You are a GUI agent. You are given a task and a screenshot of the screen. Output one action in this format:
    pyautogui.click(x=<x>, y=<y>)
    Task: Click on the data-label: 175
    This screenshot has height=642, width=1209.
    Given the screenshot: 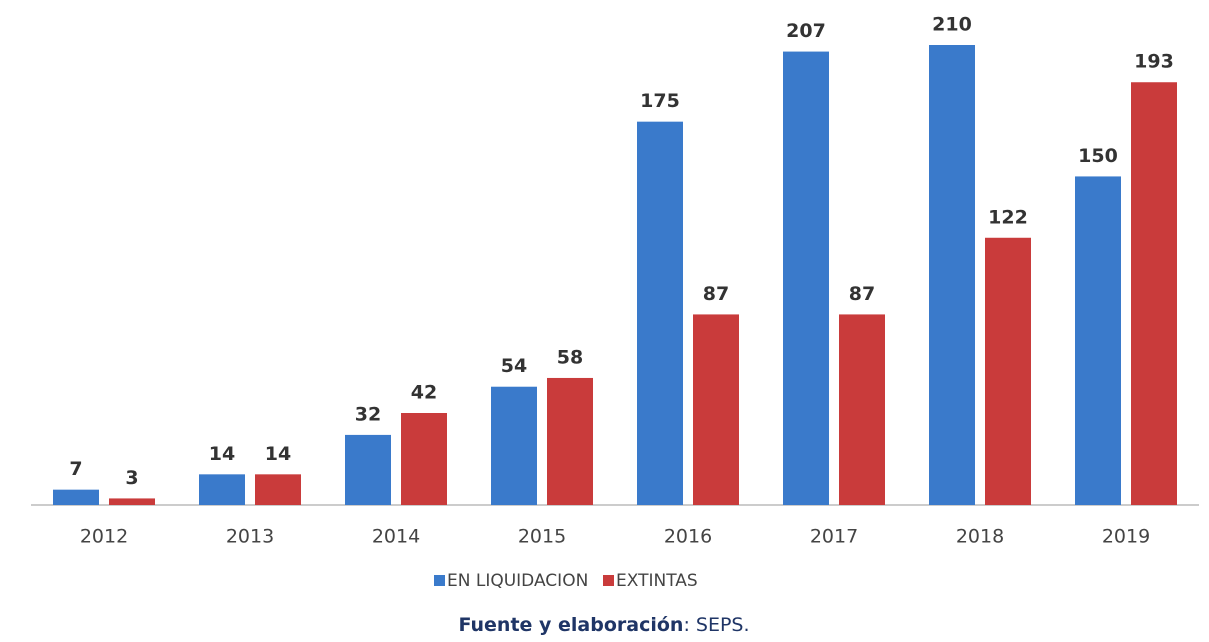 What is the action you would take?
    pyautogui.click(x=660, y=101)
    